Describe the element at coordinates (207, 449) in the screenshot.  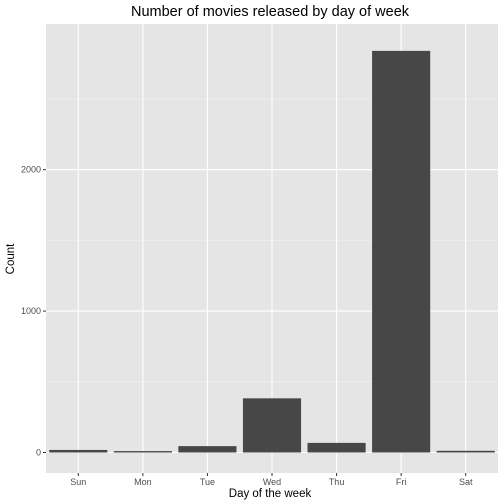
I see `bar-tue` at that location.